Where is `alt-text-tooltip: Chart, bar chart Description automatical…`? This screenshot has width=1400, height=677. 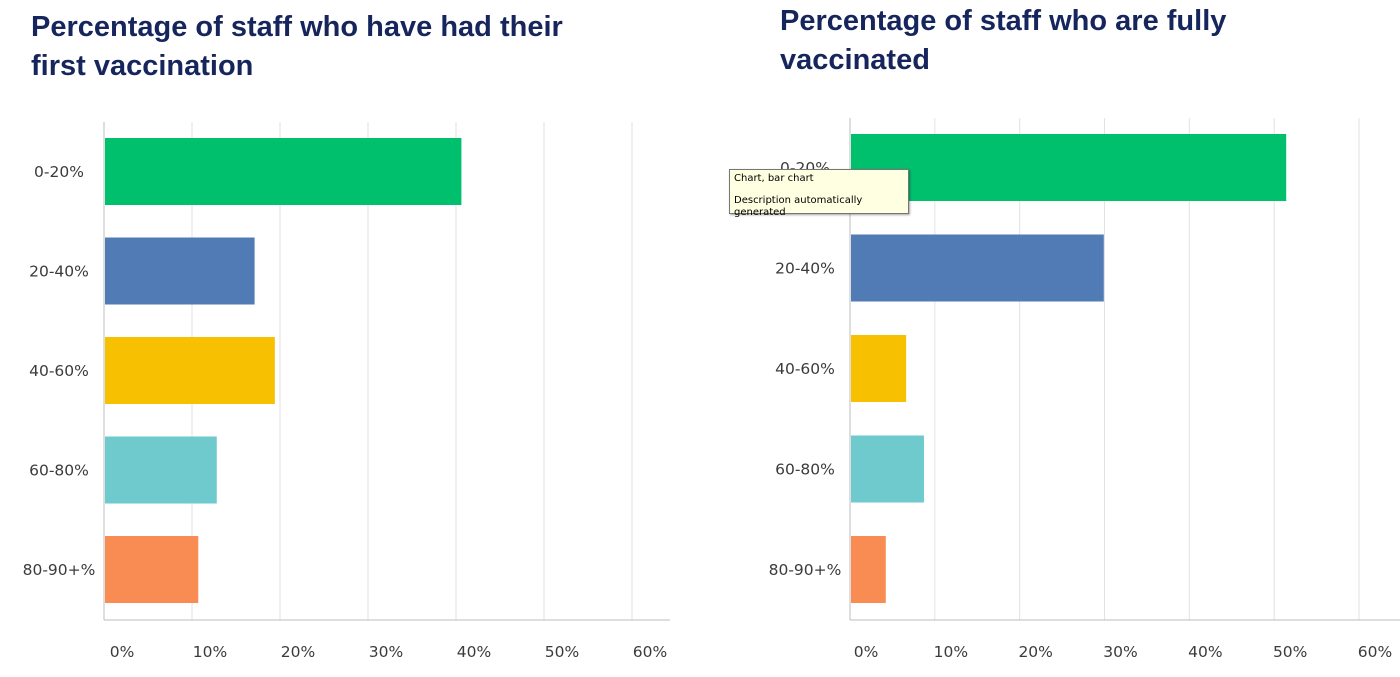 alt-text-tooltip: Chart, bar chart Description automatical… is located at coordinates (819, 193).